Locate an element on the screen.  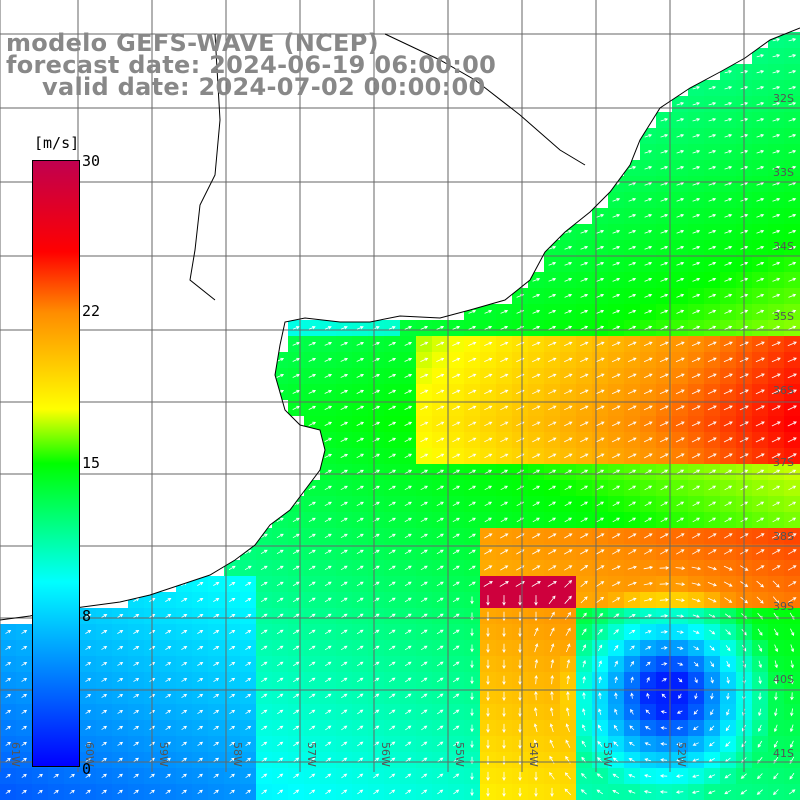
lon-label: 55W is located at coordinates (459, 754).